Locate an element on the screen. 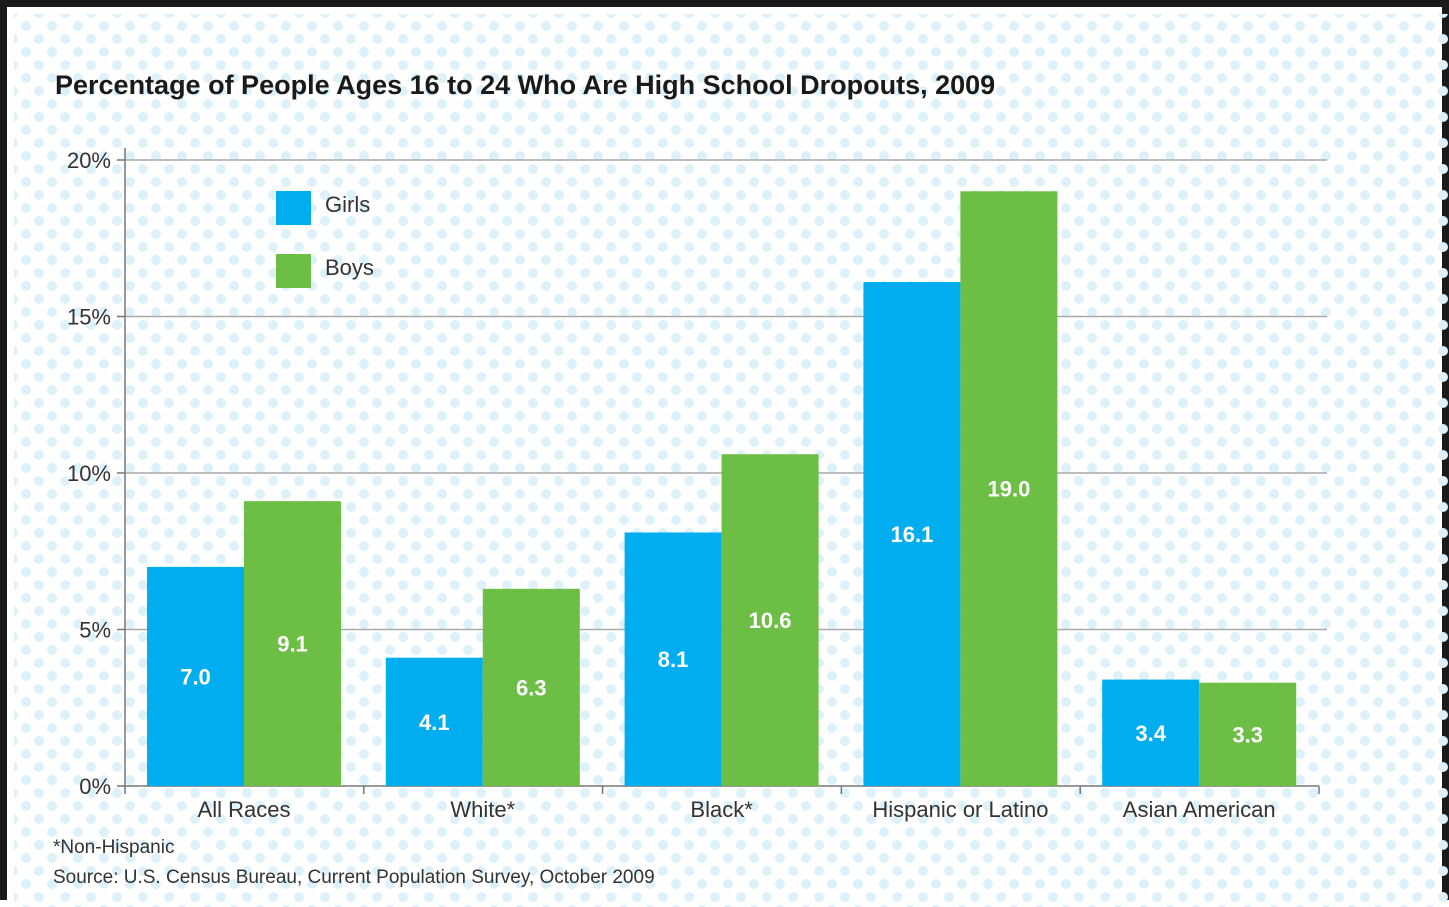 This screenshot has width=1449, height=907. legend-swatch-boys is located at coordinates (293, 271).